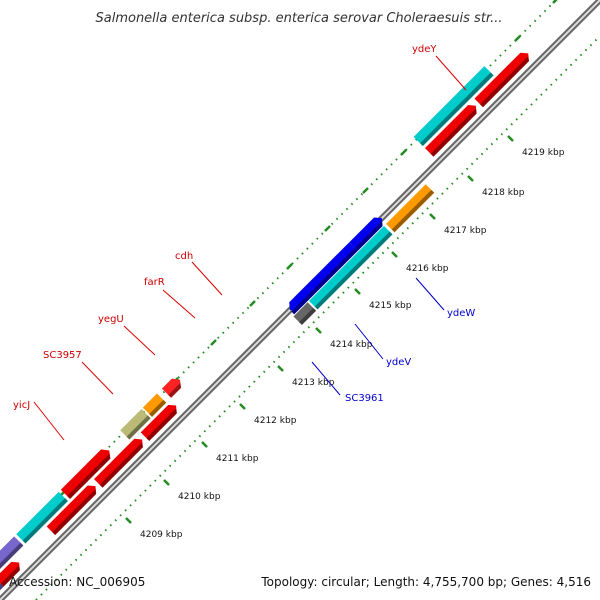 The height and width of the screenshot is (600, 600). I want to click on scale-tick-label: 4214 kbp, so click(351, 345).